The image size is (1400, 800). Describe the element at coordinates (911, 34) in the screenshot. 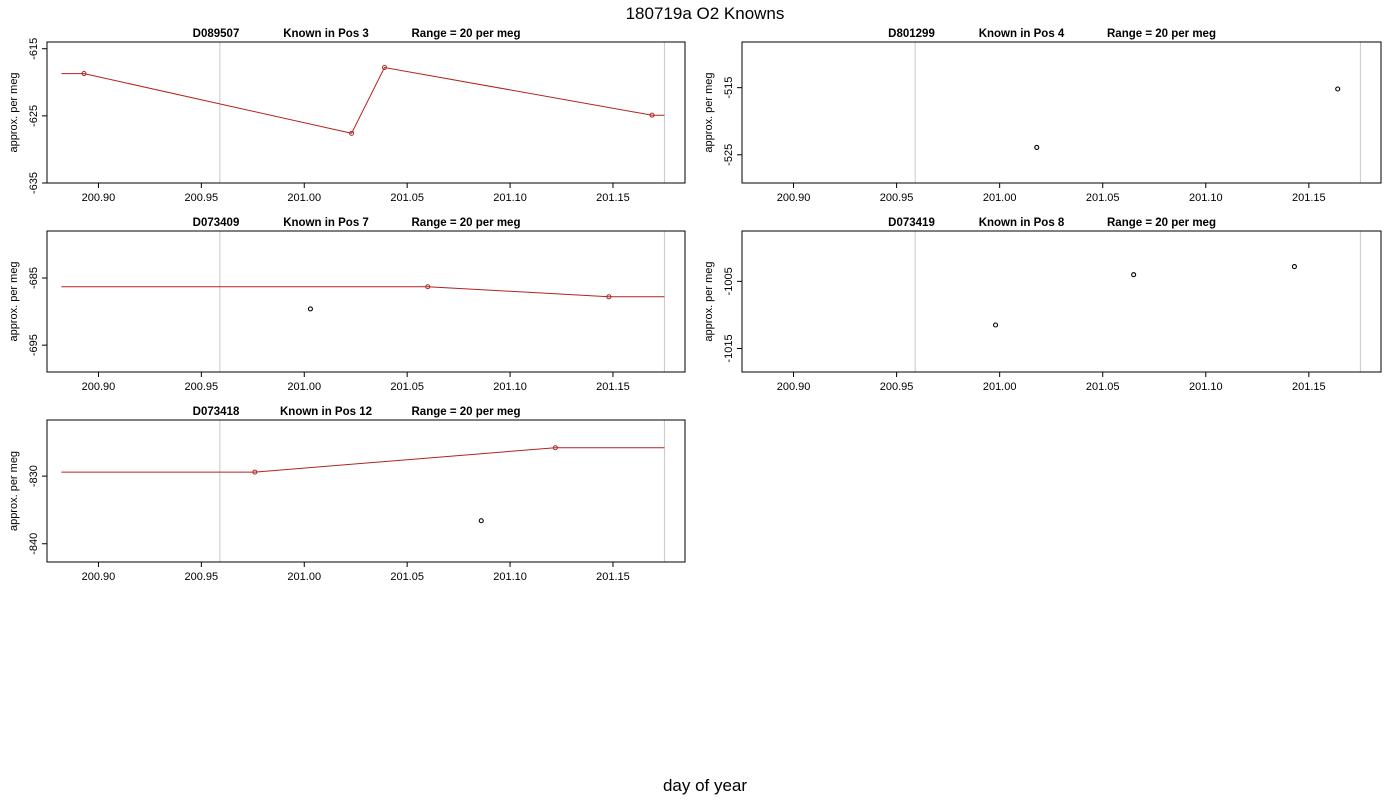

I see `panel-title-id: D801299` at that location.